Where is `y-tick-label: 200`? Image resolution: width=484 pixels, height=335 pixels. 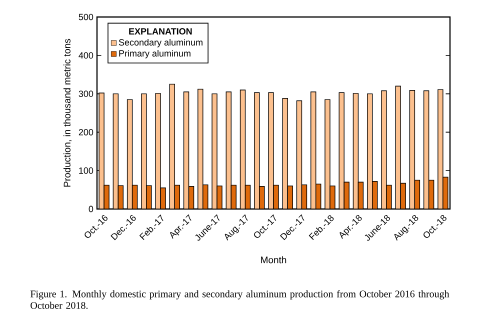
y-tick-label: 200 is located at coordinates (86, 132).